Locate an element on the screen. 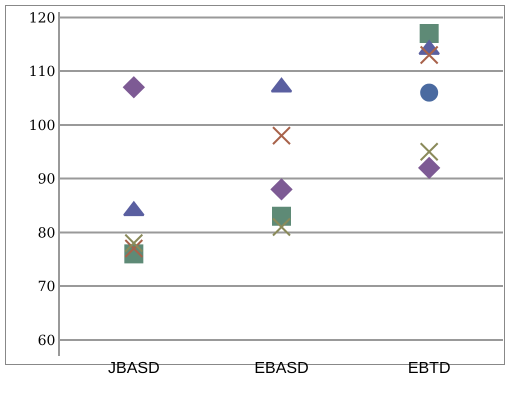  y-tick-label: 120 is located at coordinates (42, 18).